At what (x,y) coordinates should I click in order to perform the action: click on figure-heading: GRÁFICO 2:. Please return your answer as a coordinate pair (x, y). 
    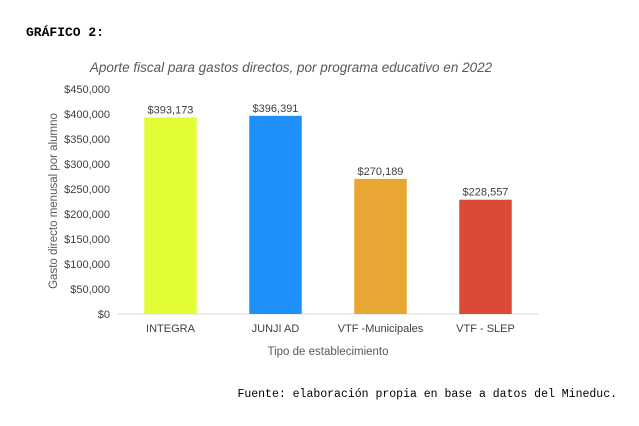
    Looking at the image, I should click on (65, 32).